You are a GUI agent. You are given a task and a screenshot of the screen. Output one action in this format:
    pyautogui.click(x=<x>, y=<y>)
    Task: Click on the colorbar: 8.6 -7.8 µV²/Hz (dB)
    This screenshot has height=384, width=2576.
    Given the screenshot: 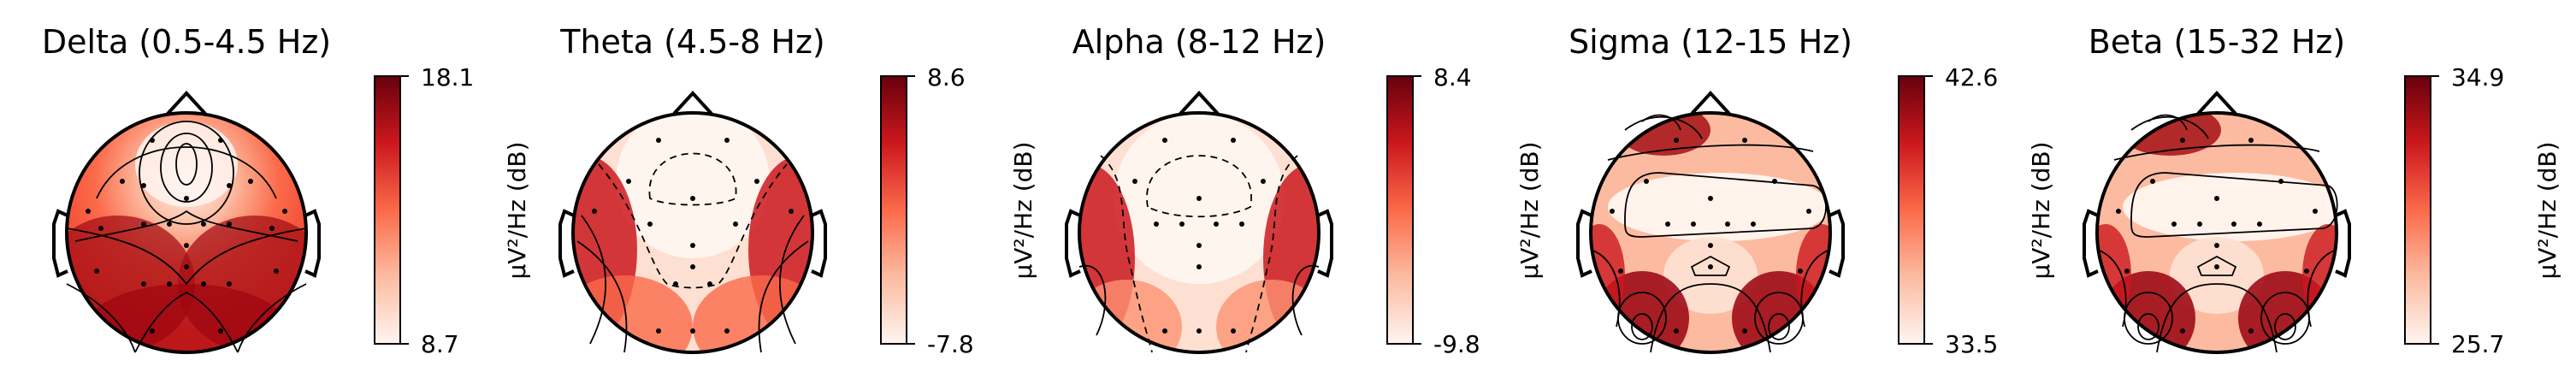 What is the action you would take?
    pyautogui.click(x=958, y=210)
    